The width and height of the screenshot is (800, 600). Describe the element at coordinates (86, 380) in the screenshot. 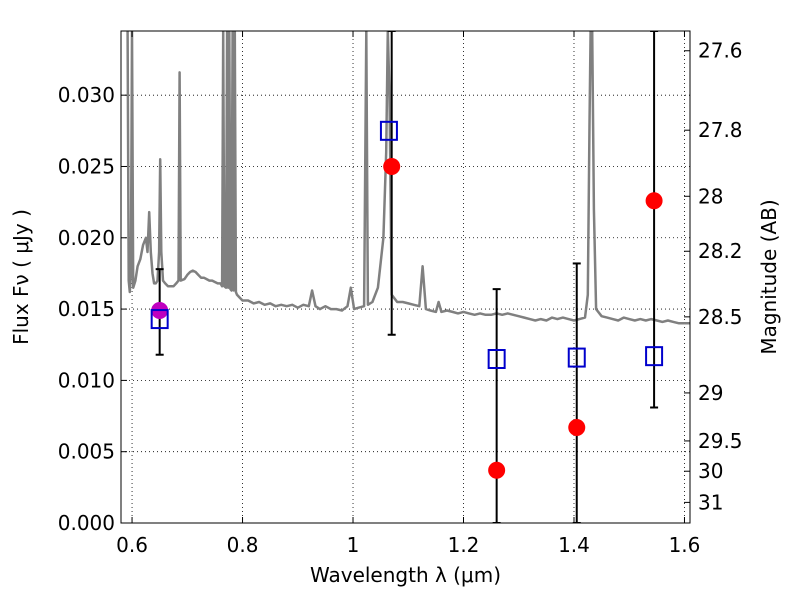

I see `y-tick-label: 0.010` at that location.